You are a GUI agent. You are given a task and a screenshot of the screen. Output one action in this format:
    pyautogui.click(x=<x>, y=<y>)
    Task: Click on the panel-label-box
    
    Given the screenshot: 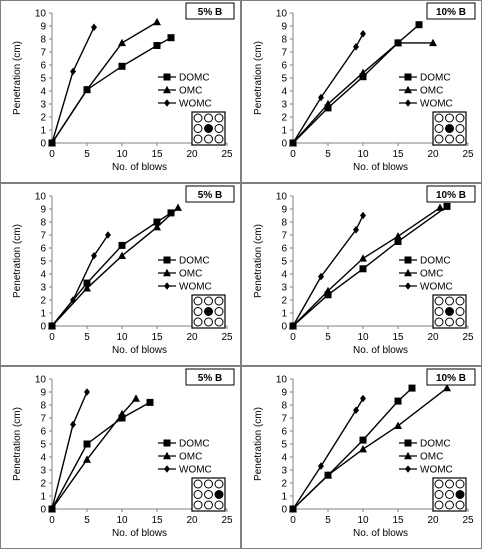 What is the action you would take?
    pyautogui.click(x=451, y=377)
    